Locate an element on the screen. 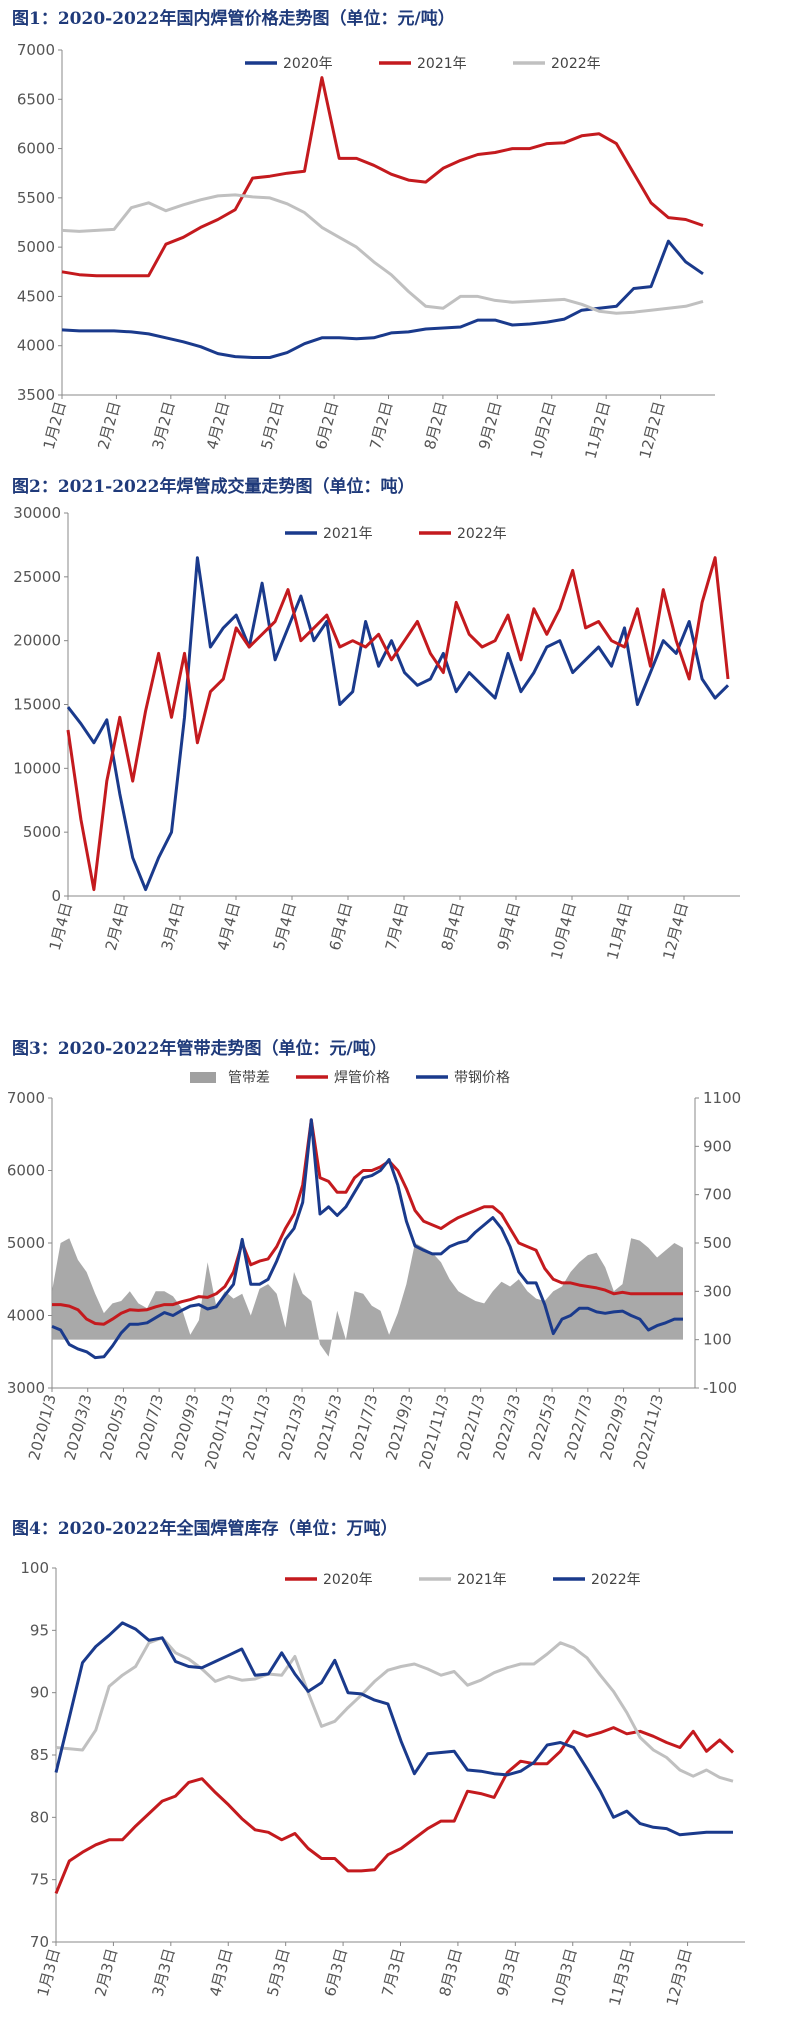 The height and width of the screenshot is (2037, 800). y2-tick-label: 300 is located at coordinates (717, 1291).